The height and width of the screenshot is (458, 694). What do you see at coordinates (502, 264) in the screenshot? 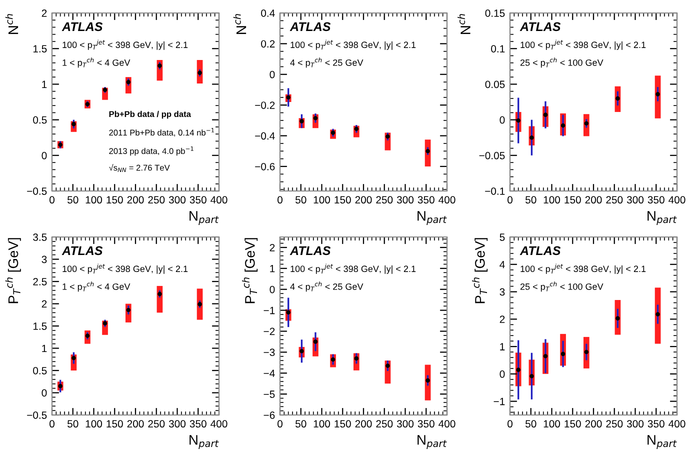
I see `y-tick-label: 4` at bounding box center [502, 264].